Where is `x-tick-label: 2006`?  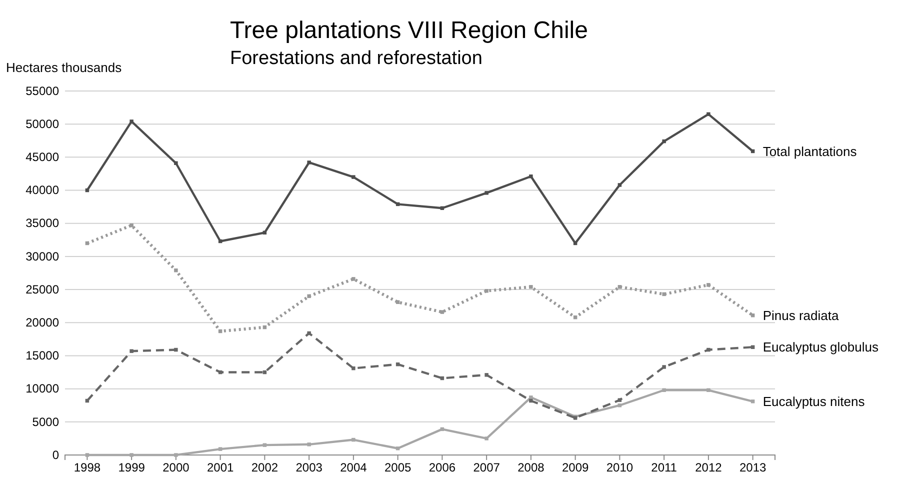 x-tick-label: 2006 is located at coordinates (442, 467).